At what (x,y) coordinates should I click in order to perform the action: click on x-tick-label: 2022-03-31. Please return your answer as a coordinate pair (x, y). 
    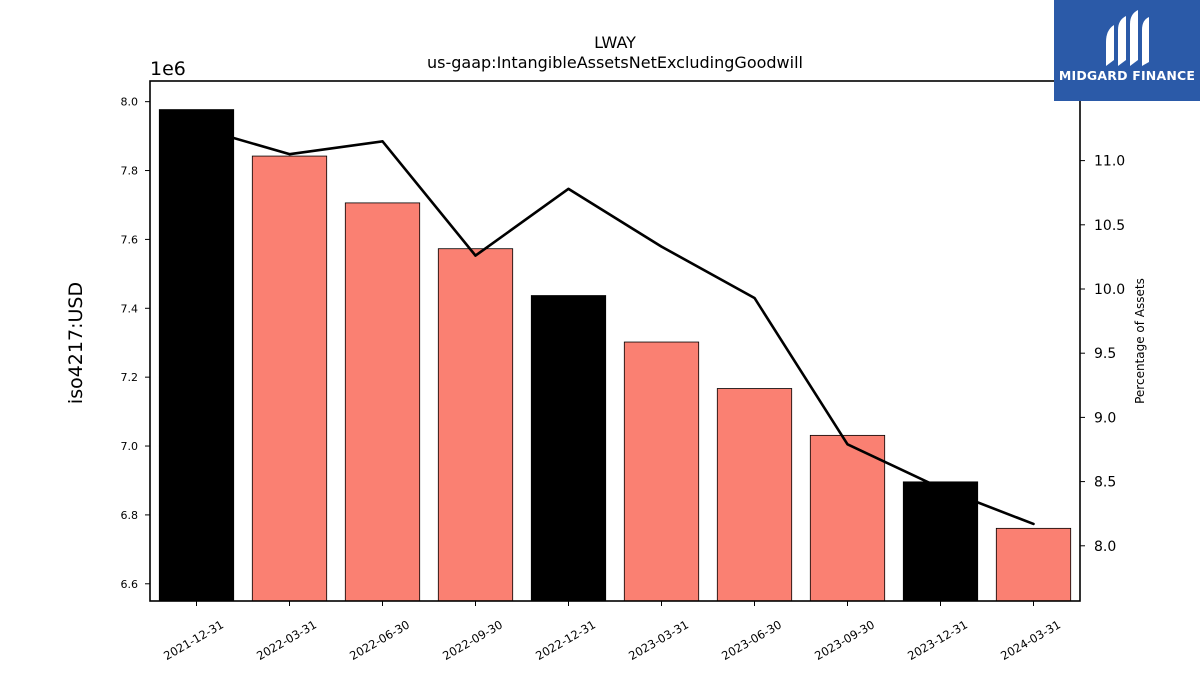
    Looking at the image, I should click on (286, 640).